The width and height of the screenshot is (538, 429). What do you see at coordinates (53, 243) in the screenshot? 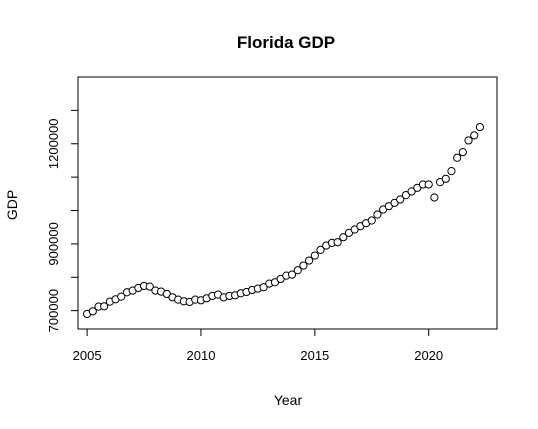
I see `y-tick-label: 900000` at bounding box center [53, 243].